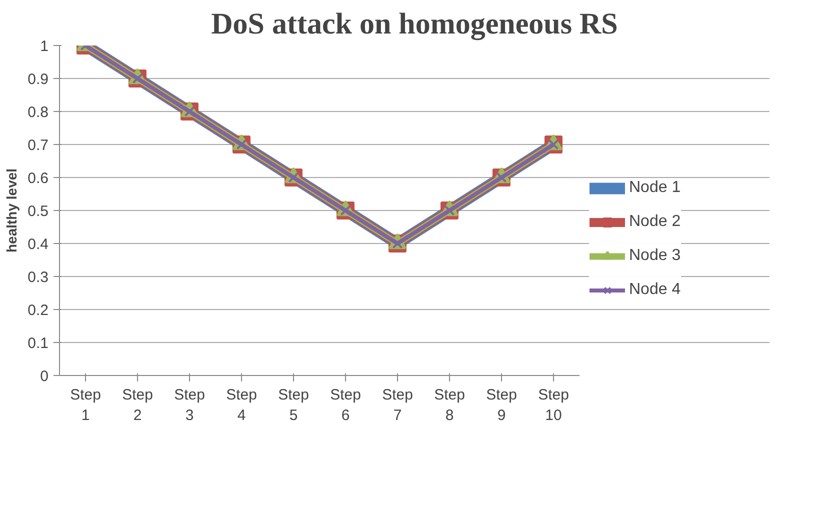 The height and width of the screenshot is (511, 830). I want to click on x-tick-label: Step 8, so click(449, 405).